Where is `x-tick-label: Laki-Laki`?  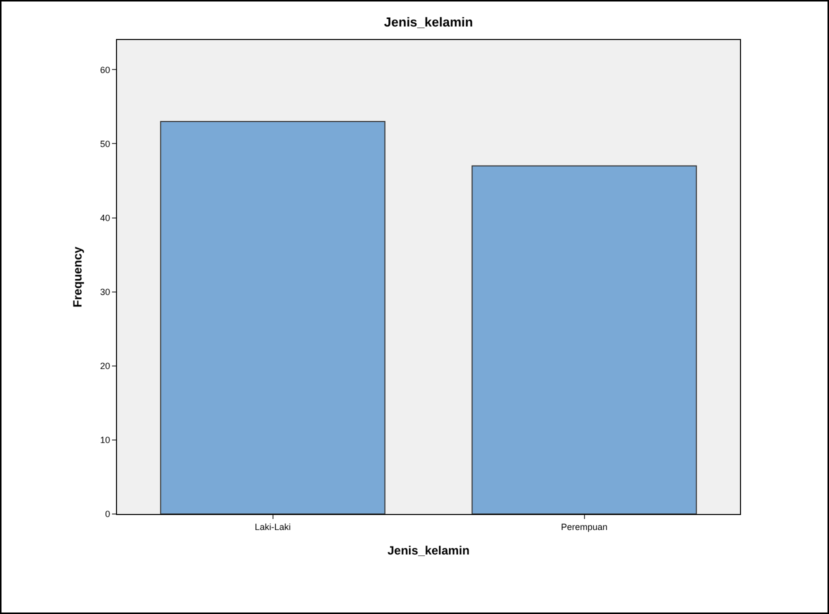
x-tick-label: Laki-Laki is located at coordinates (272, 527).